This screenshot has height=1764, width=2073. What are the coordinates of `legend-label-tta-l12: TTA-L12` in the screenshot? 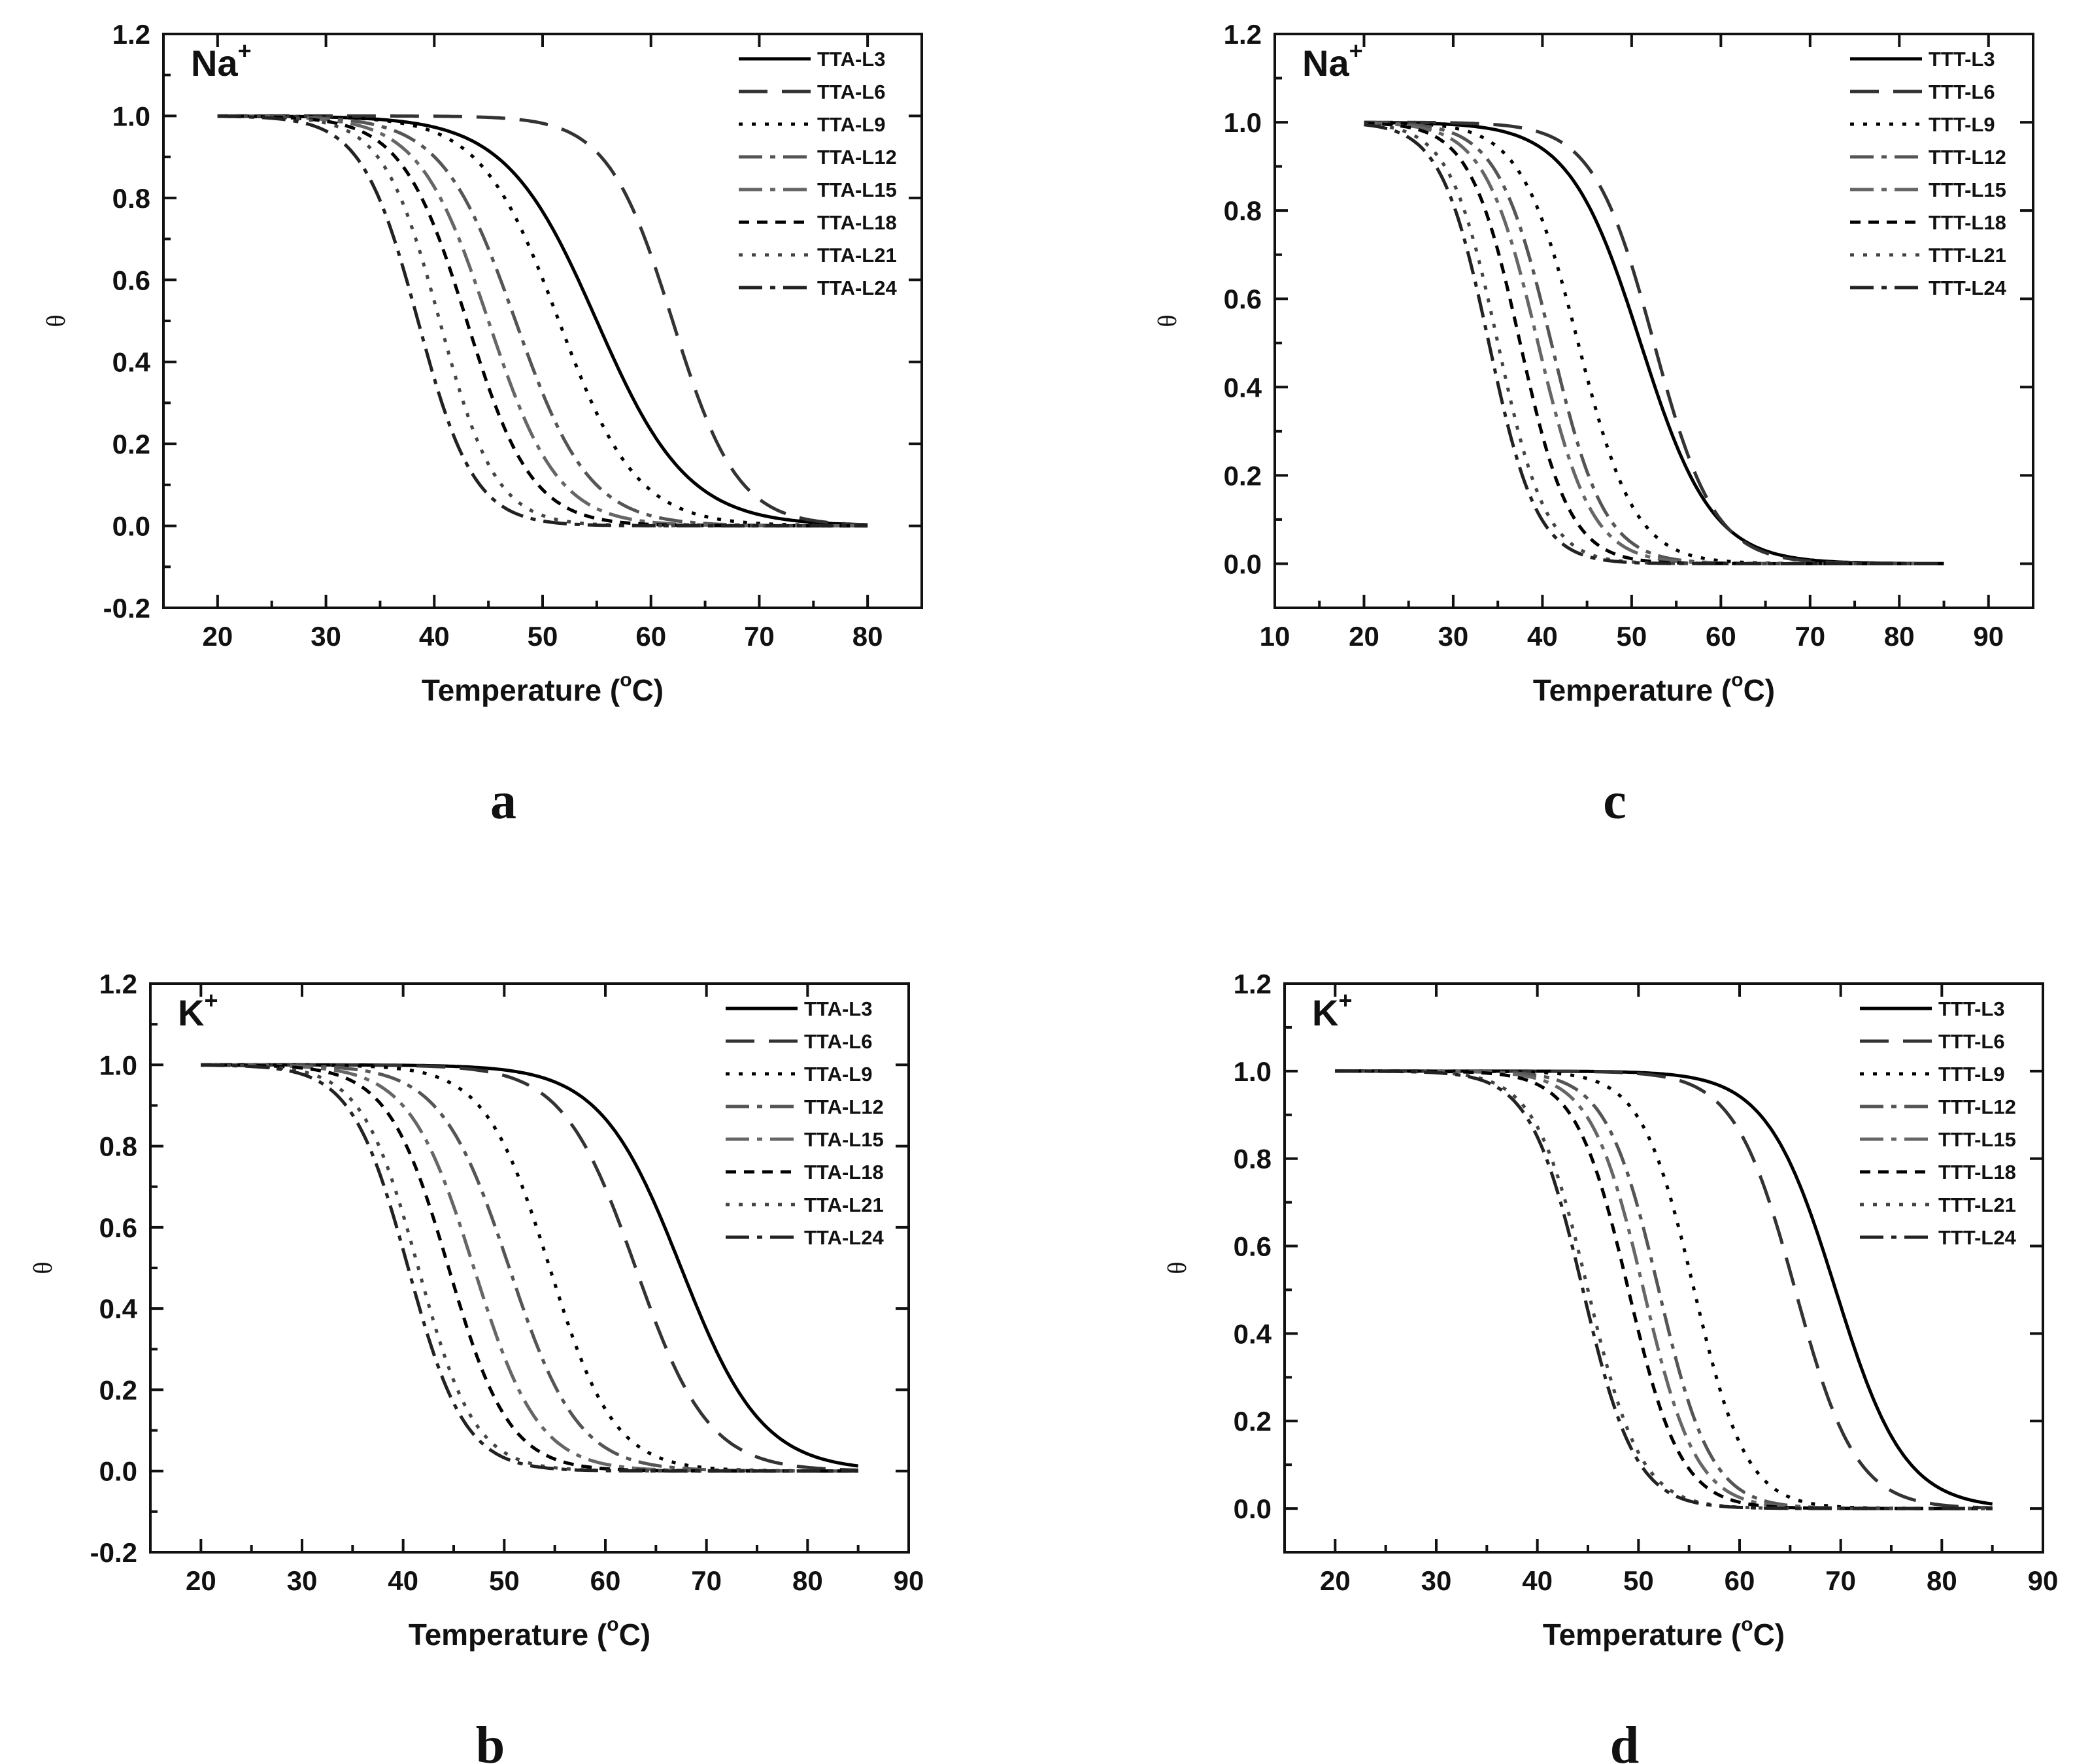 It's located at (844, 1106).